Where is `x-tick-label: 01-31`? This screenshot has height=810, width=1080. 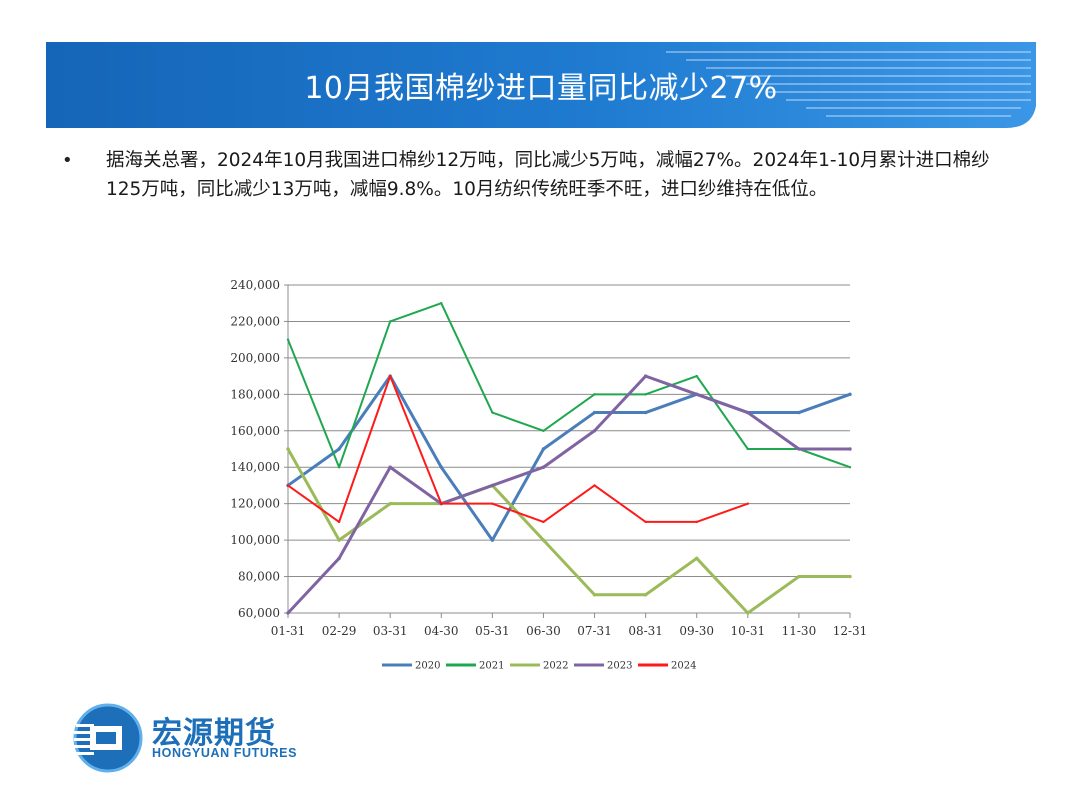 x-tick-label: 01-31 is located at coordinates (288, 631).